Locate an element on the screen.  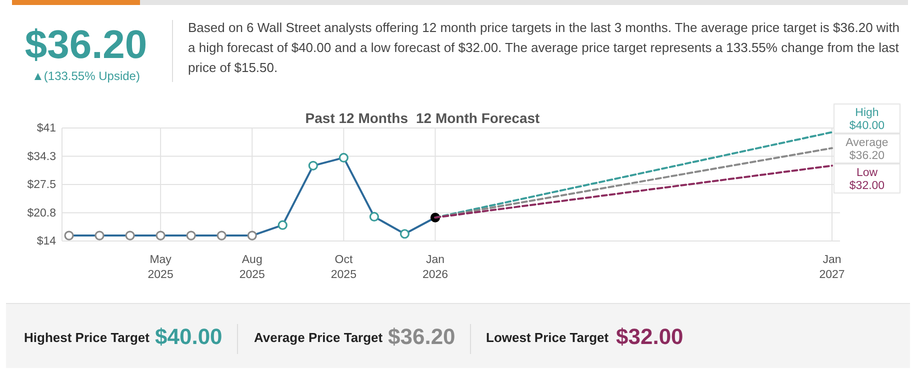
y-tick-label: $34.3 is located at coordinates (41, 156).